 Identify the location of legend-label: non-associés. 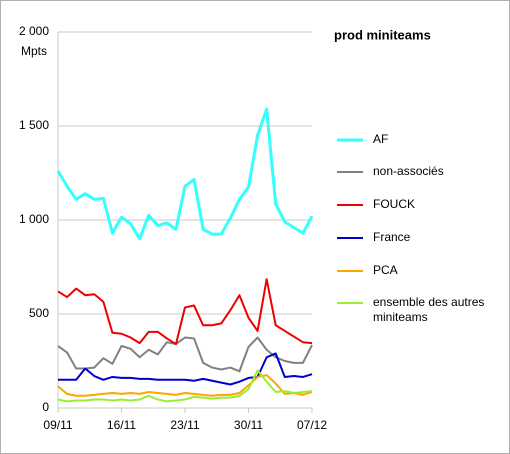
(408, 171).